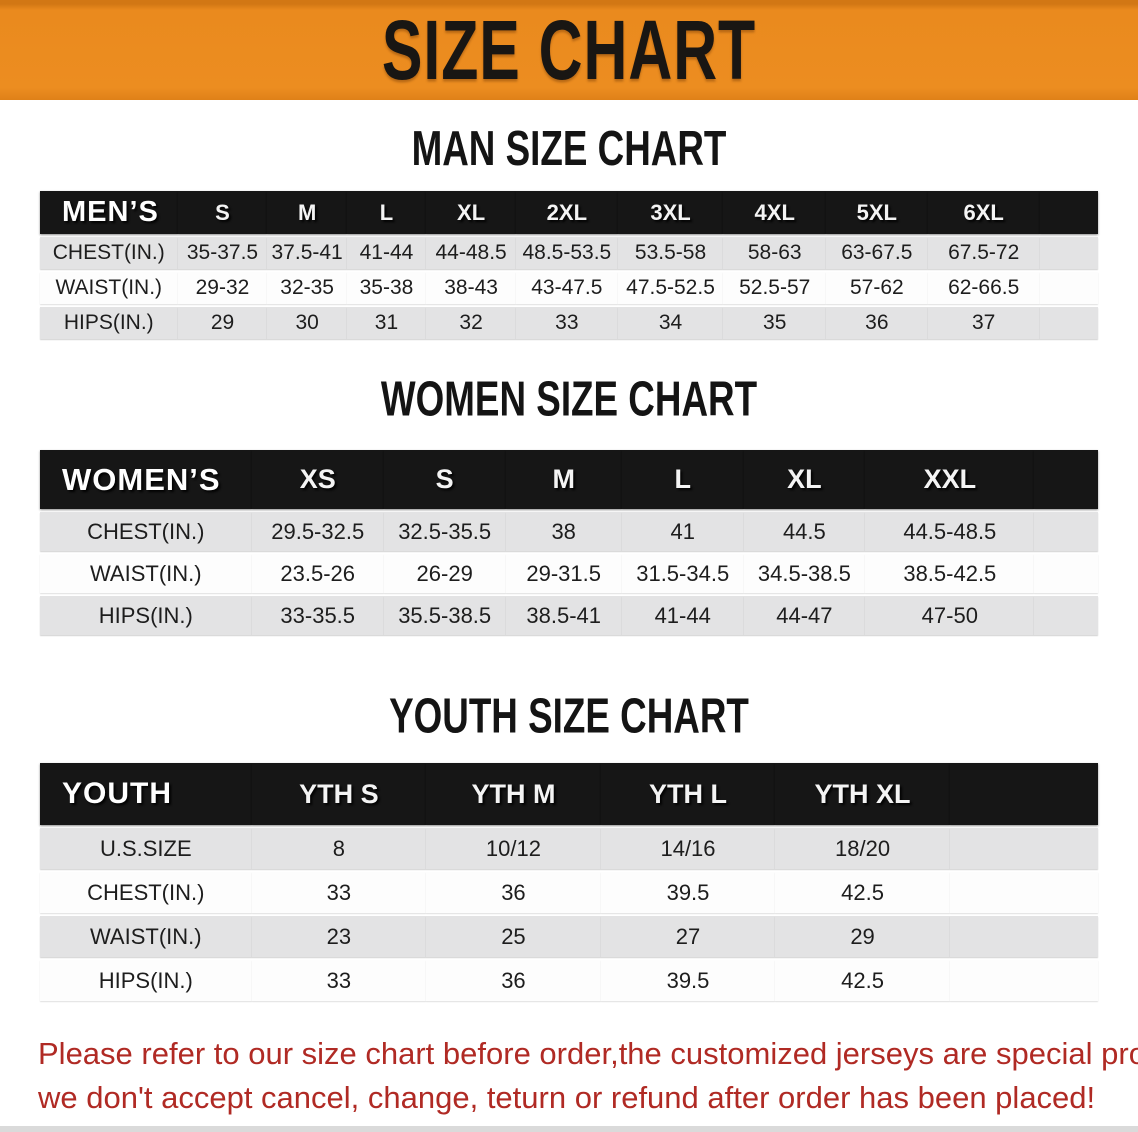  Describe the element at coordinates (471, 288) in the screenshot. I see `measurement-value: 38-43` at that location.